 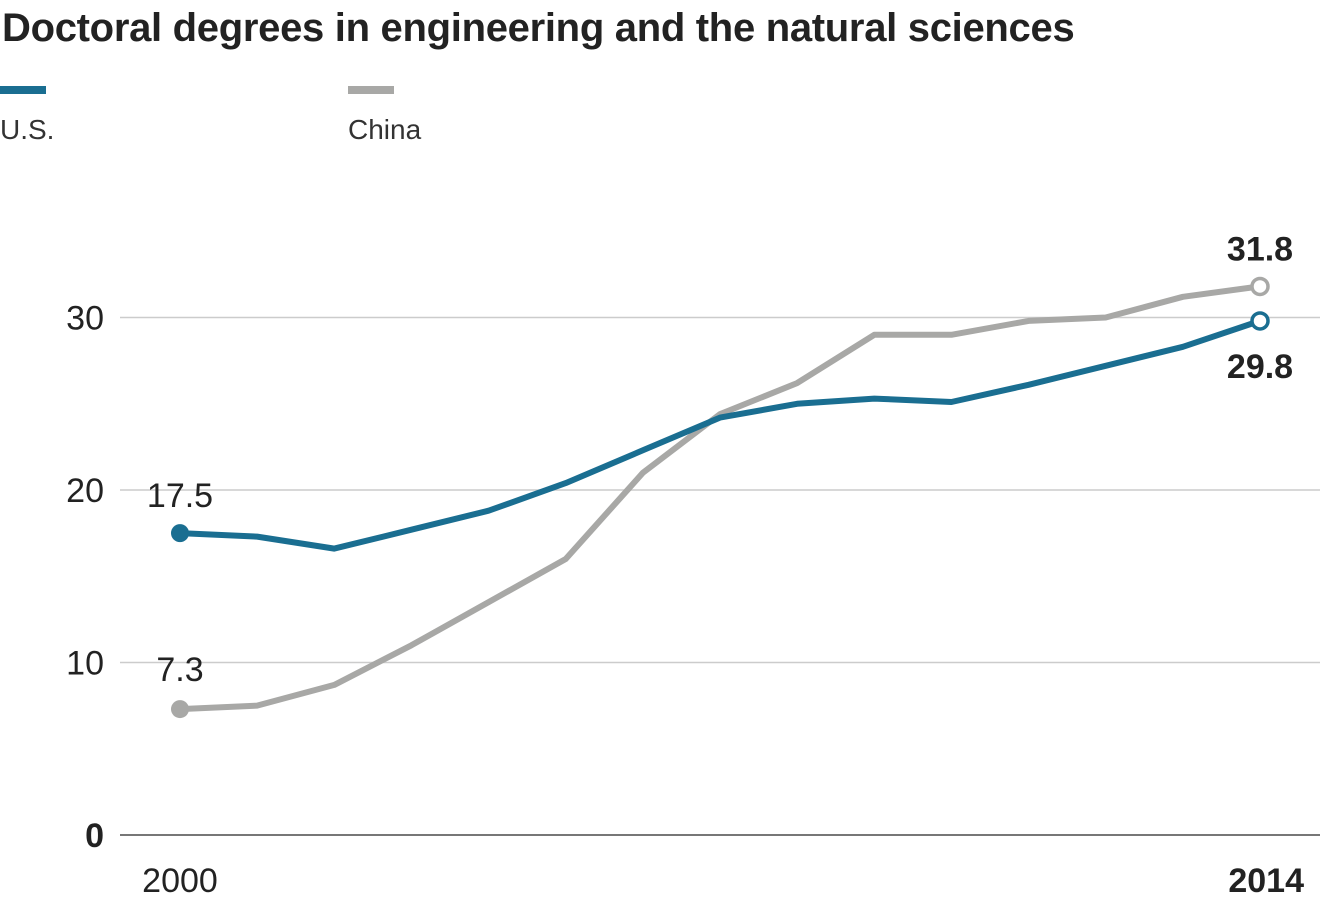 What do you see at coordinates (179, 670) in the screenshot?
I see `data-label-china-start: 7.3` at bounding box center [179, 670].